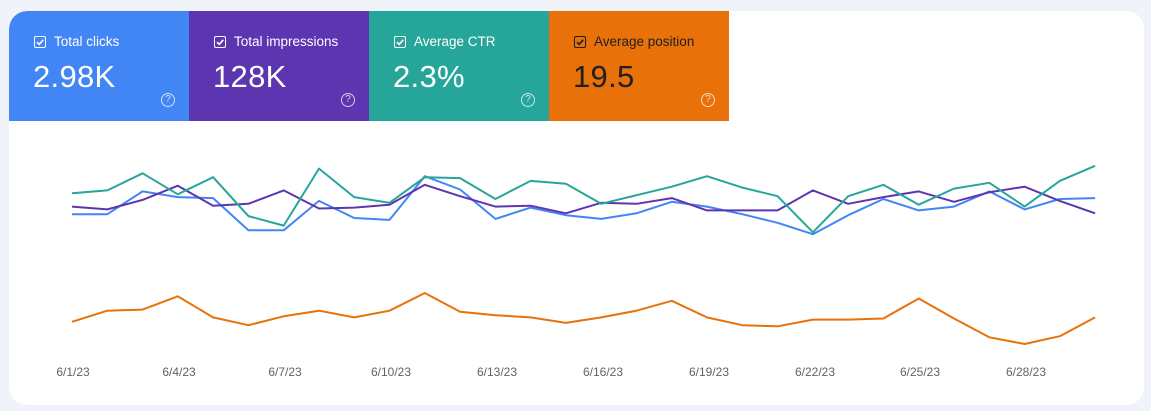  Describe the element at coordinates (644, 41) in the screenshot. I see `metric-label: Average position` at that location.